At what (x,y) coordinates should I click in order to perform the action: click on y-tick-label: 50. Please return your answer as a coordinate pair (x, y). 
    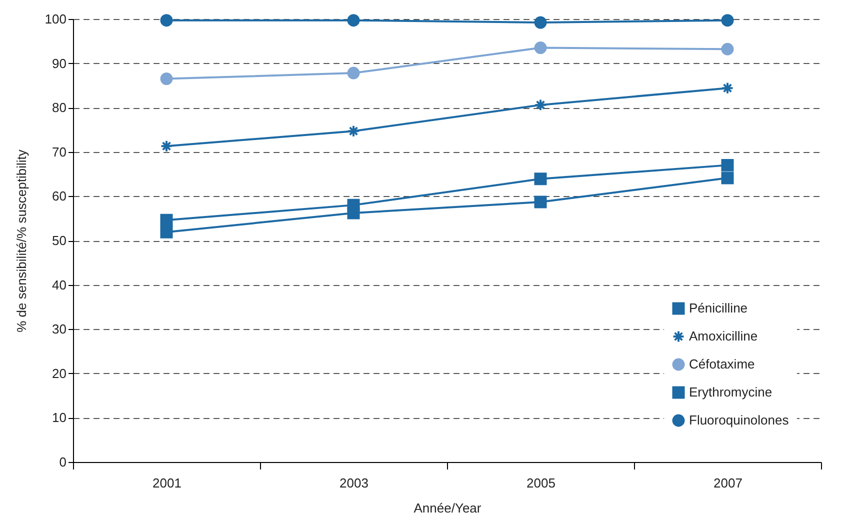
    Looking at the image, I should click on (59, 240).